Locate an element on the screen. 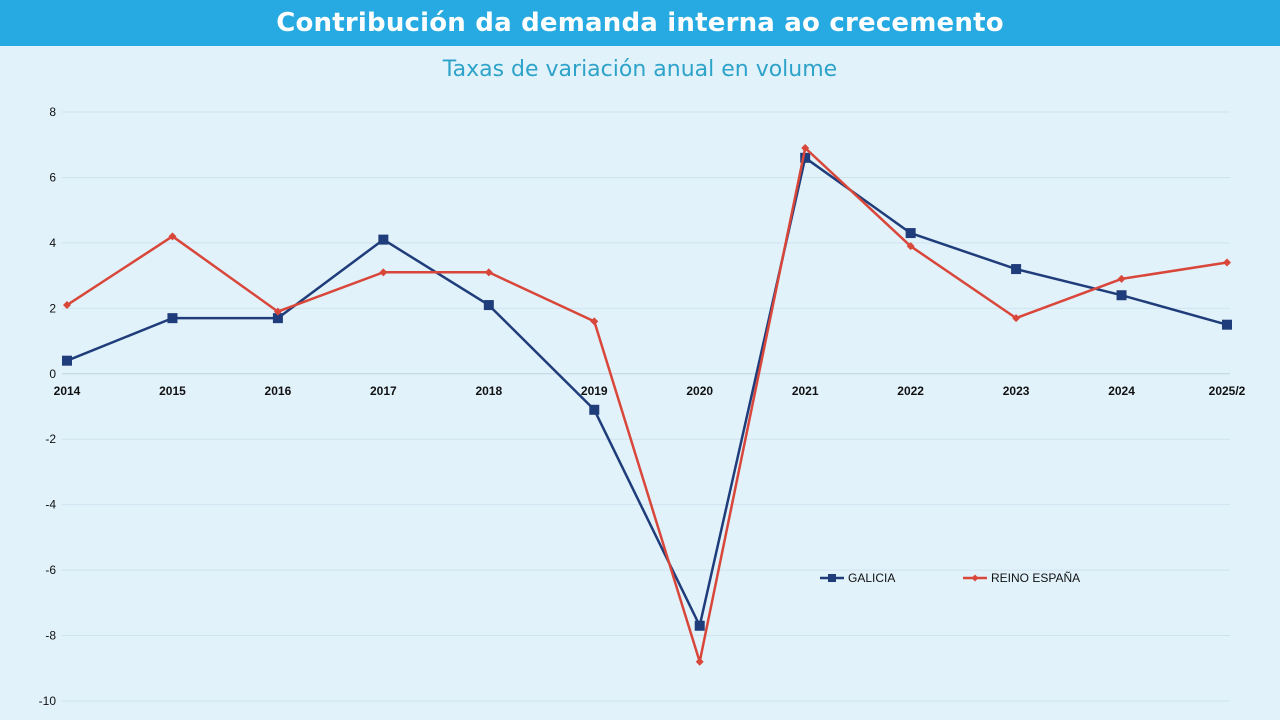 This screenshot has width=1280, height=720. y-tick-label: 0 is located at coordinates (52, 374).